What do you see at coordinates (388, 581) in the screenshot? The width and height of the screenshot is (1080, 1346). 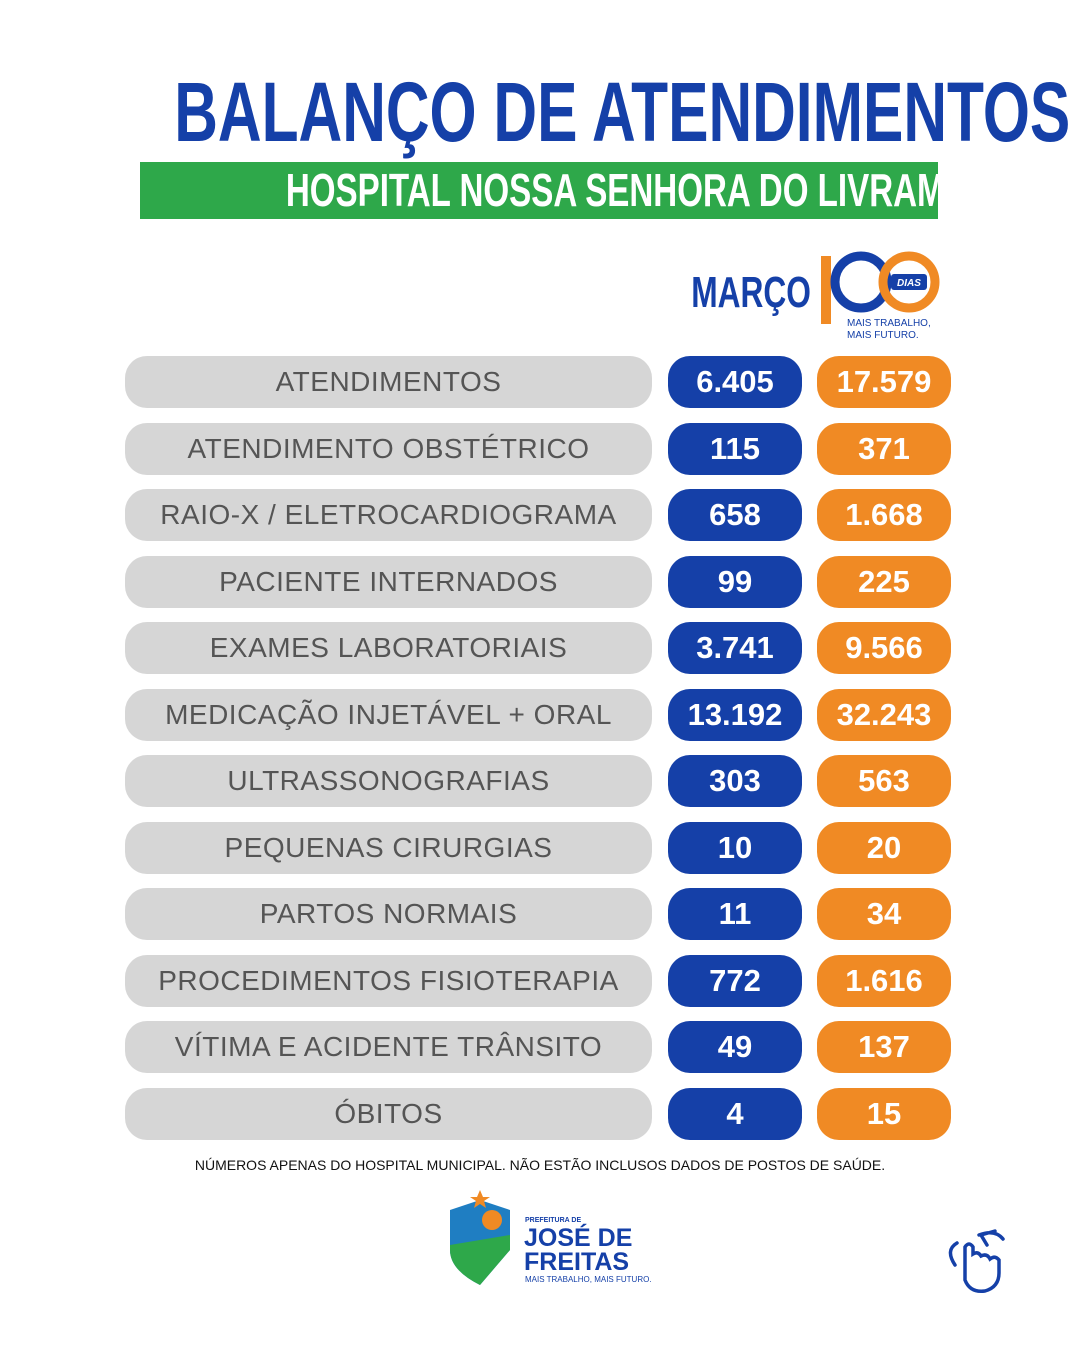 I see `row-label: PACIENTE INTERNADOS` at bounding box center [388, 581].